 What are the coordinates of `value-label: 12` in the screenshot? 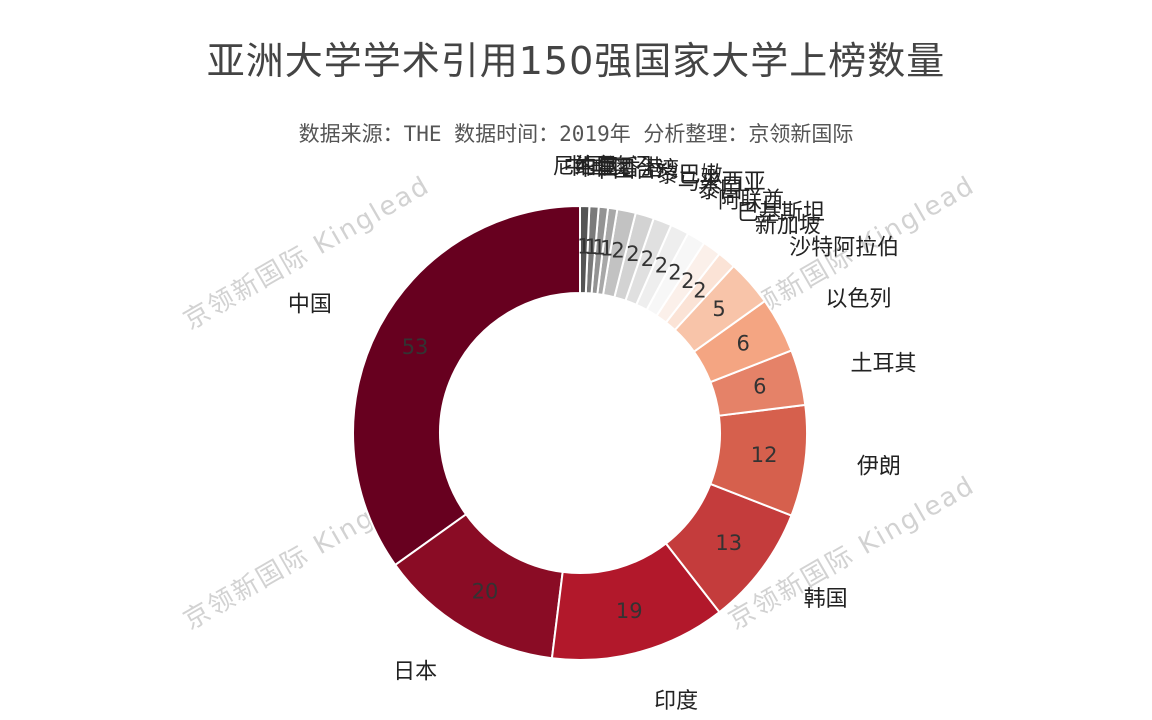 It's located at (764, 455).